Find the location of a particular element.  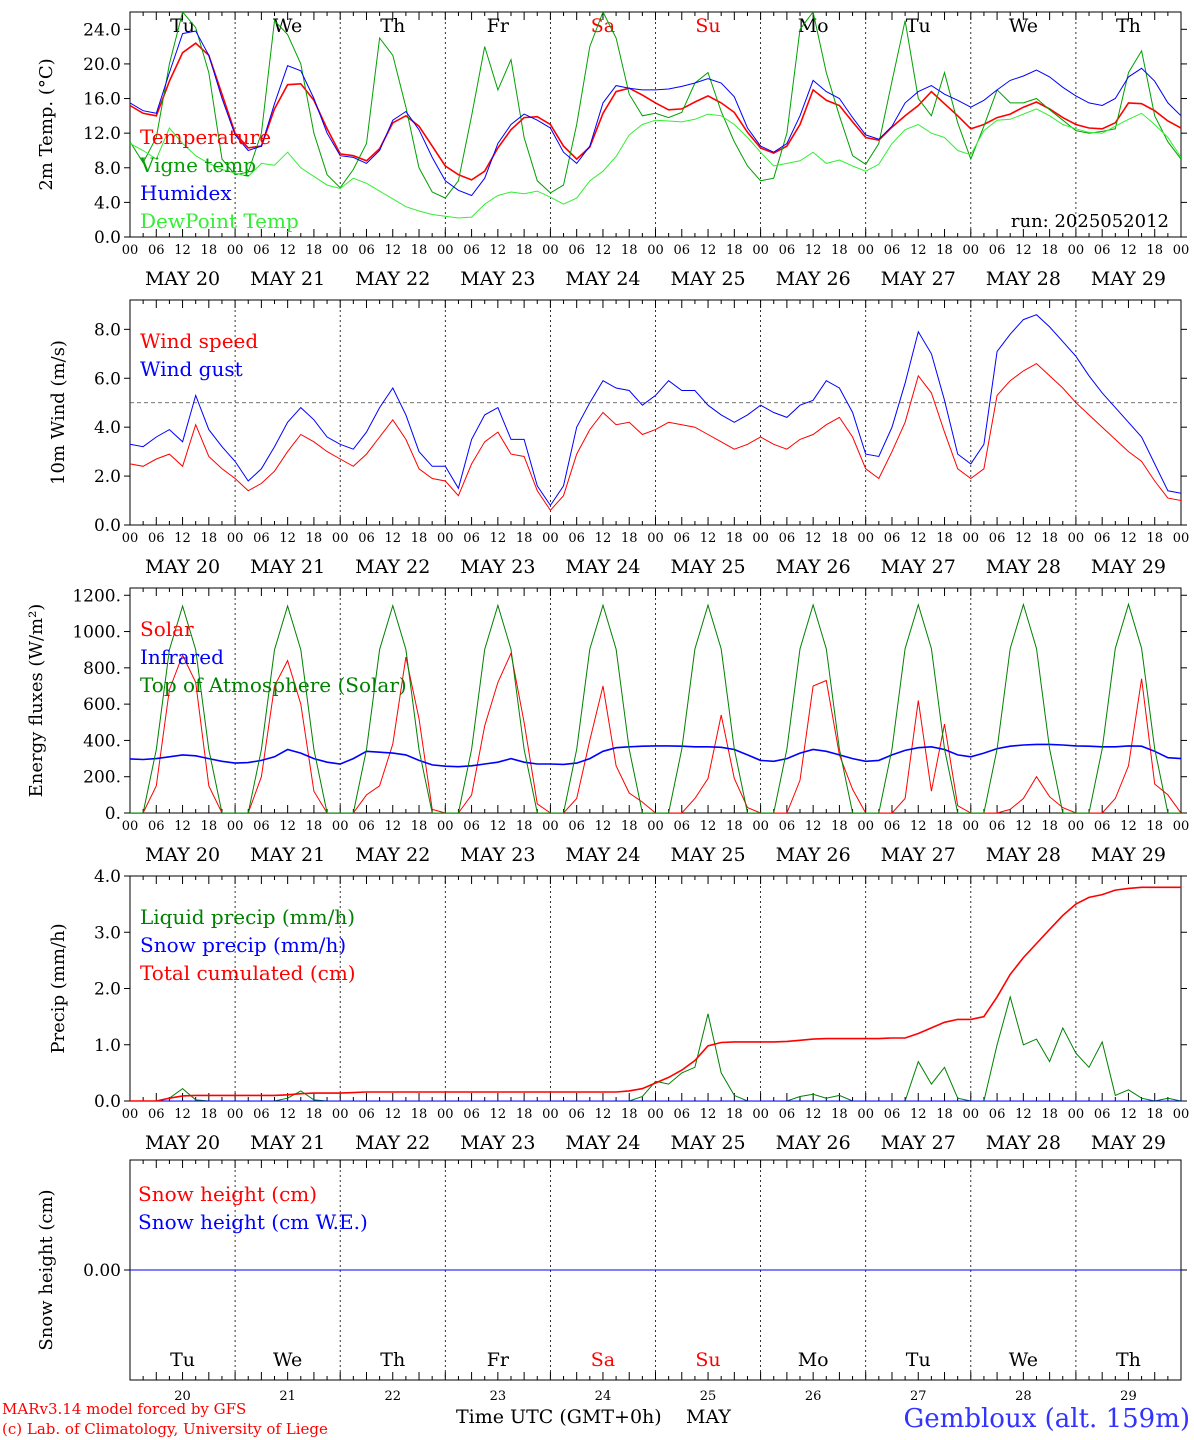

series-line-vigne-temp is located at coordinates (655, 105).